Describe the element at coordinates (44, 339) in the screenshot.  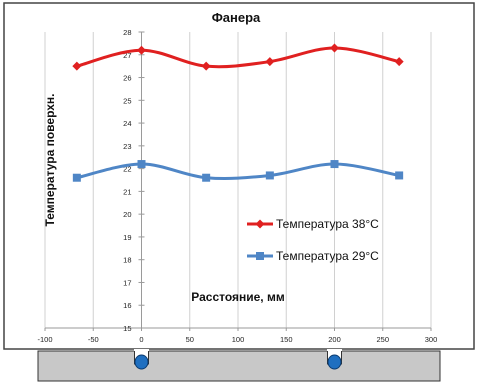
I see `x-tick-label: -100` at that location.